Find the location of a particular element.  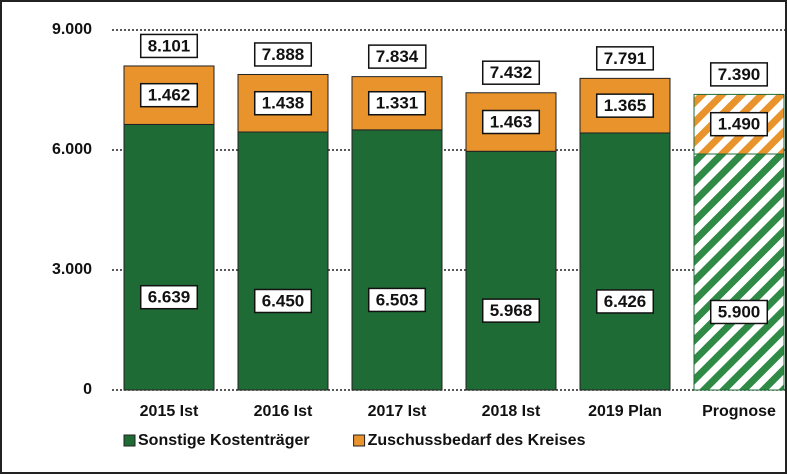

value-label: 5.900 is located at coordinates (739, 311).